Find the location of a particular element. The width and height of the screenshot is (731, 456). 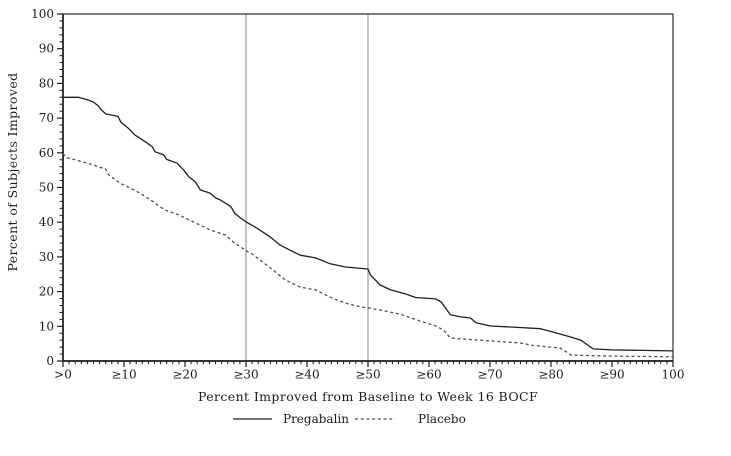

x-tick-label: ≥40 is located at coordinates (306, 375).